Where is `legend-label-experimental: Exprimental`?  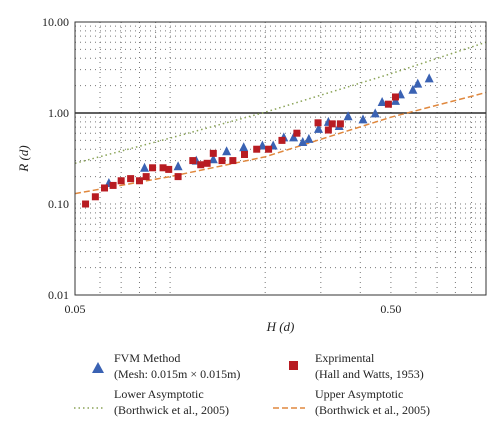 legend-label-experimental: Exprimental is located at coordinates (345, 358).